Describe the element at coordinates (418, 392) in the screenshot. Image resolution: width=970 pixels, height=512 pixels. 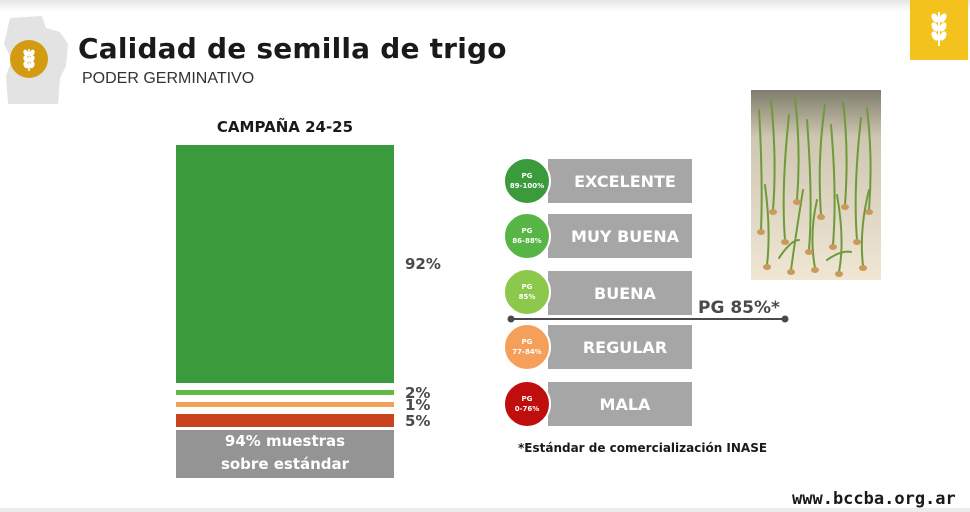
I see `data-label: 2%` at that location.